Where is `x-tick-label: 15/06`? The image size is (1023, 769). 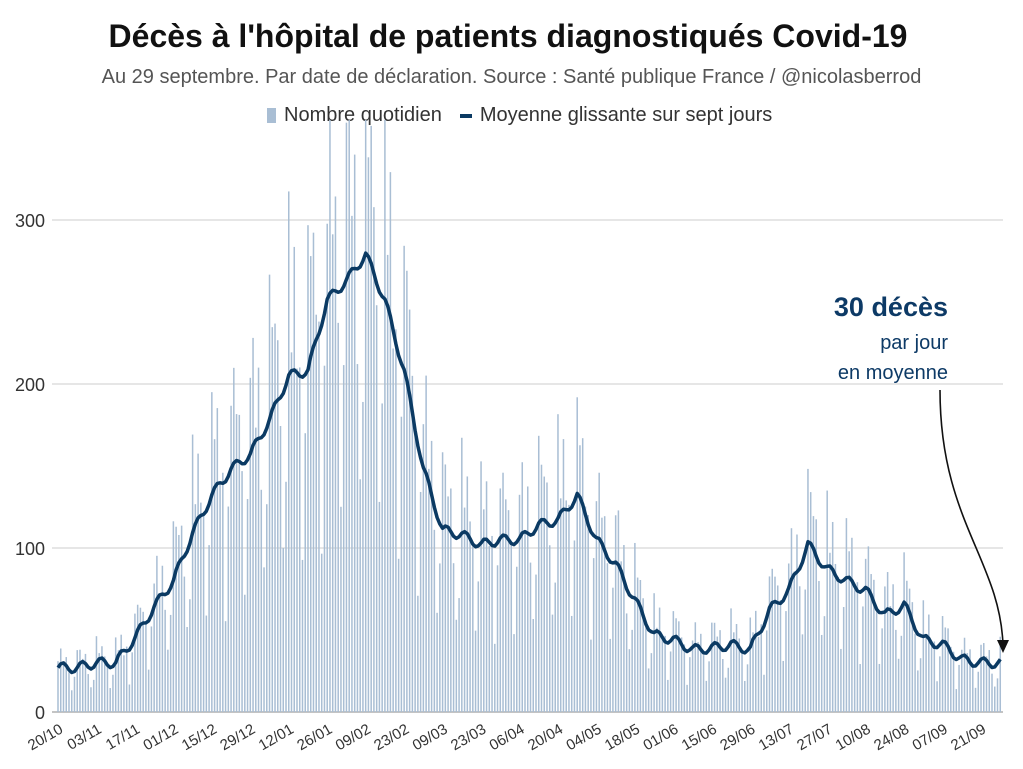 x-tick-label: 15/06 is located at coordinates (699, 737).